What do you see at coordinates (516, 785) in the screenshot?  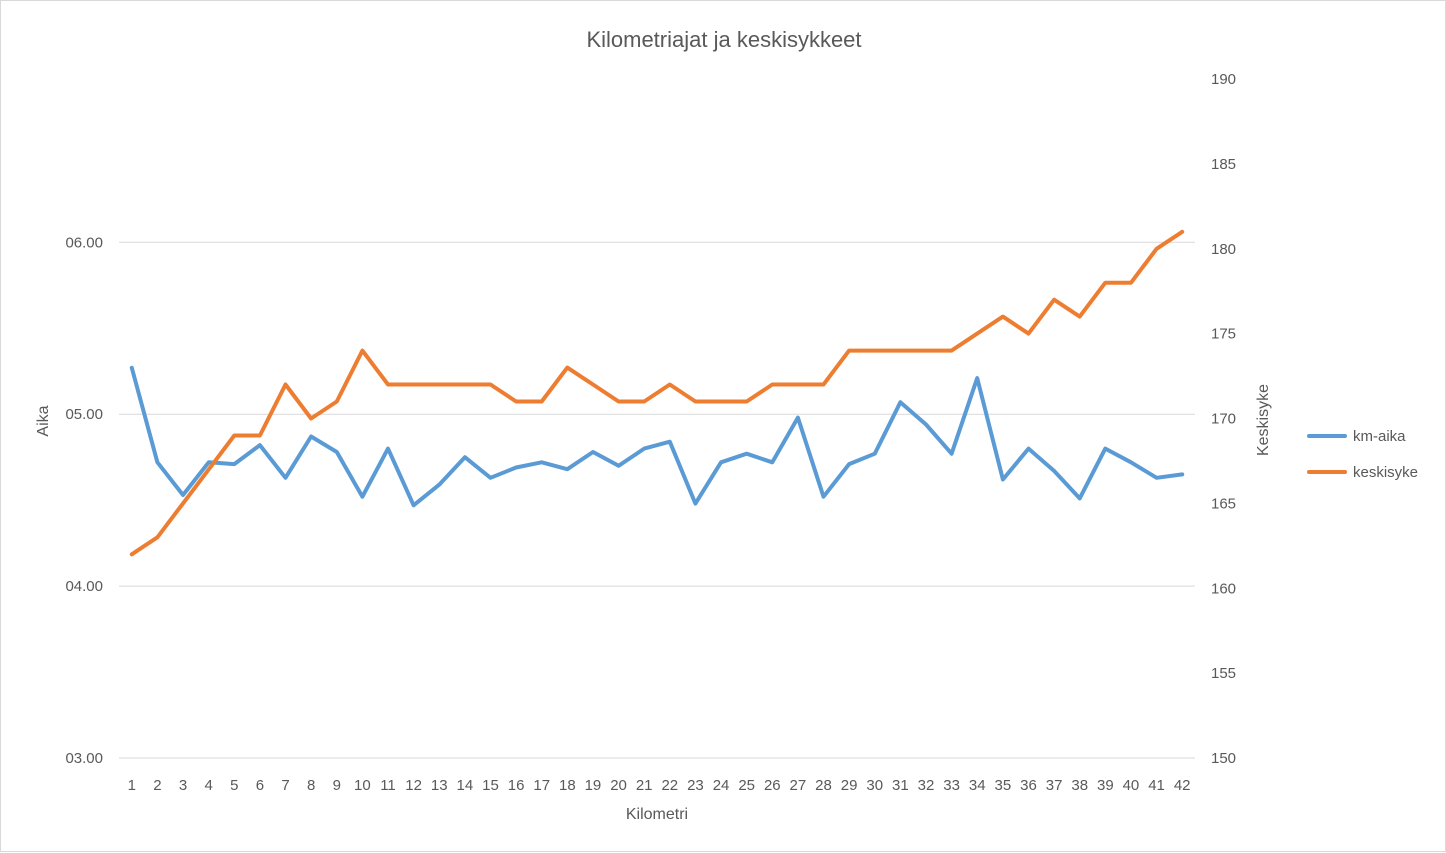 I see `x-tick-label: 16` at bounding box center [516, 785].